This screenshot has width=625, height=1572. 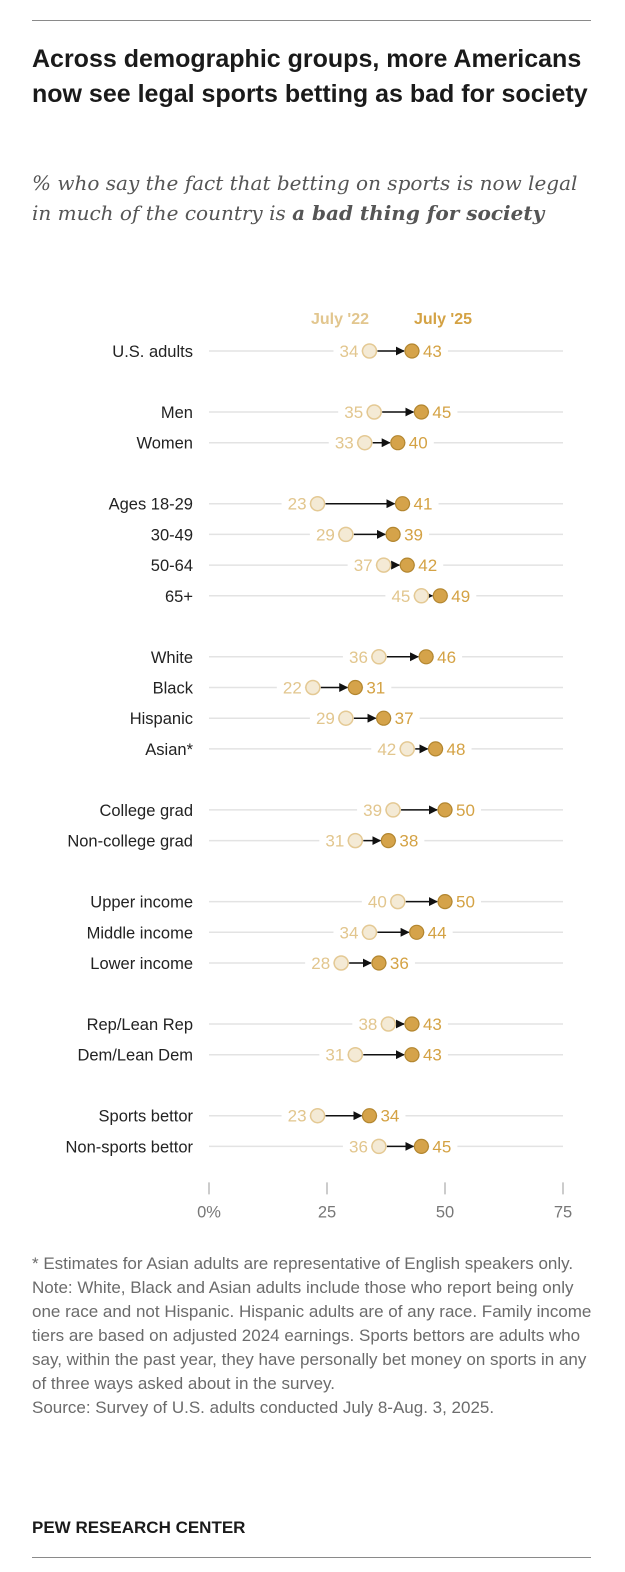 I want to click on row: Dem/Lean Dem 31 43, so click(x=320, y=1054).